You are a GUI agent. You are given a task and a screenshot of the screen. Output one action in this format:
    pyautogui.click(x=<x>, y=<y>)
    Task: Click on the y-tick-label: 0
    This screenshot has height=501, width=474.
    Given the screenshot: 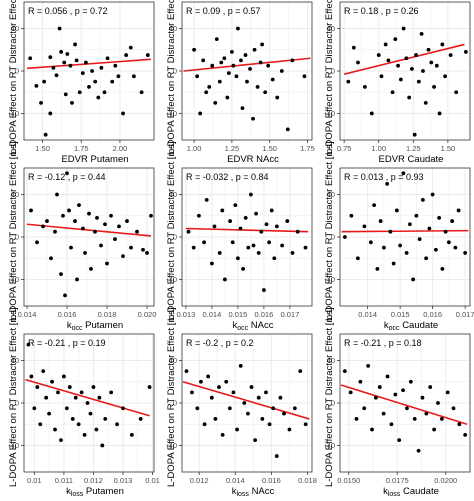 What is the action you would take?
    pyautogui.click(x=175, y=71)
    